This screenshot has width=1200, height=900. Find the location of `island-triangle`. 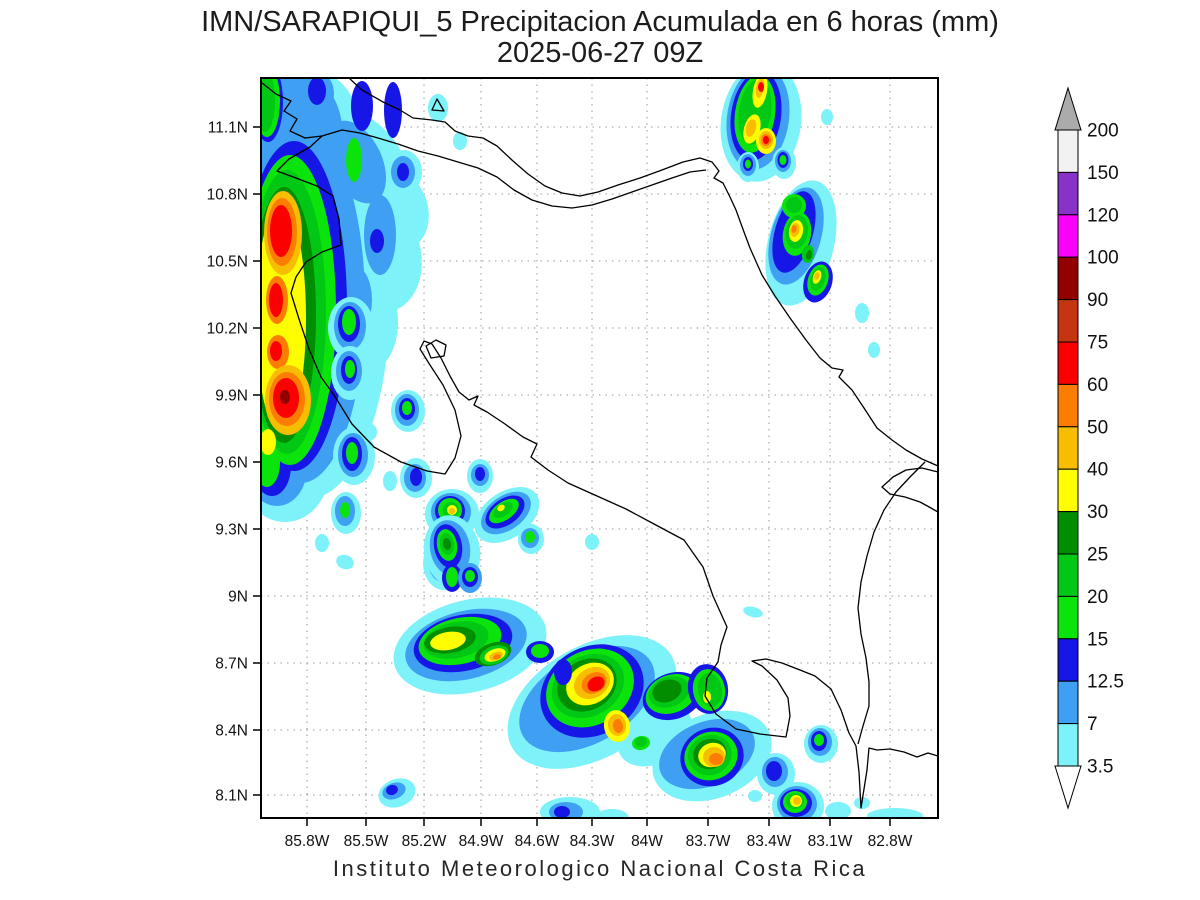

island-triangle is located at coordinates (438, 105).